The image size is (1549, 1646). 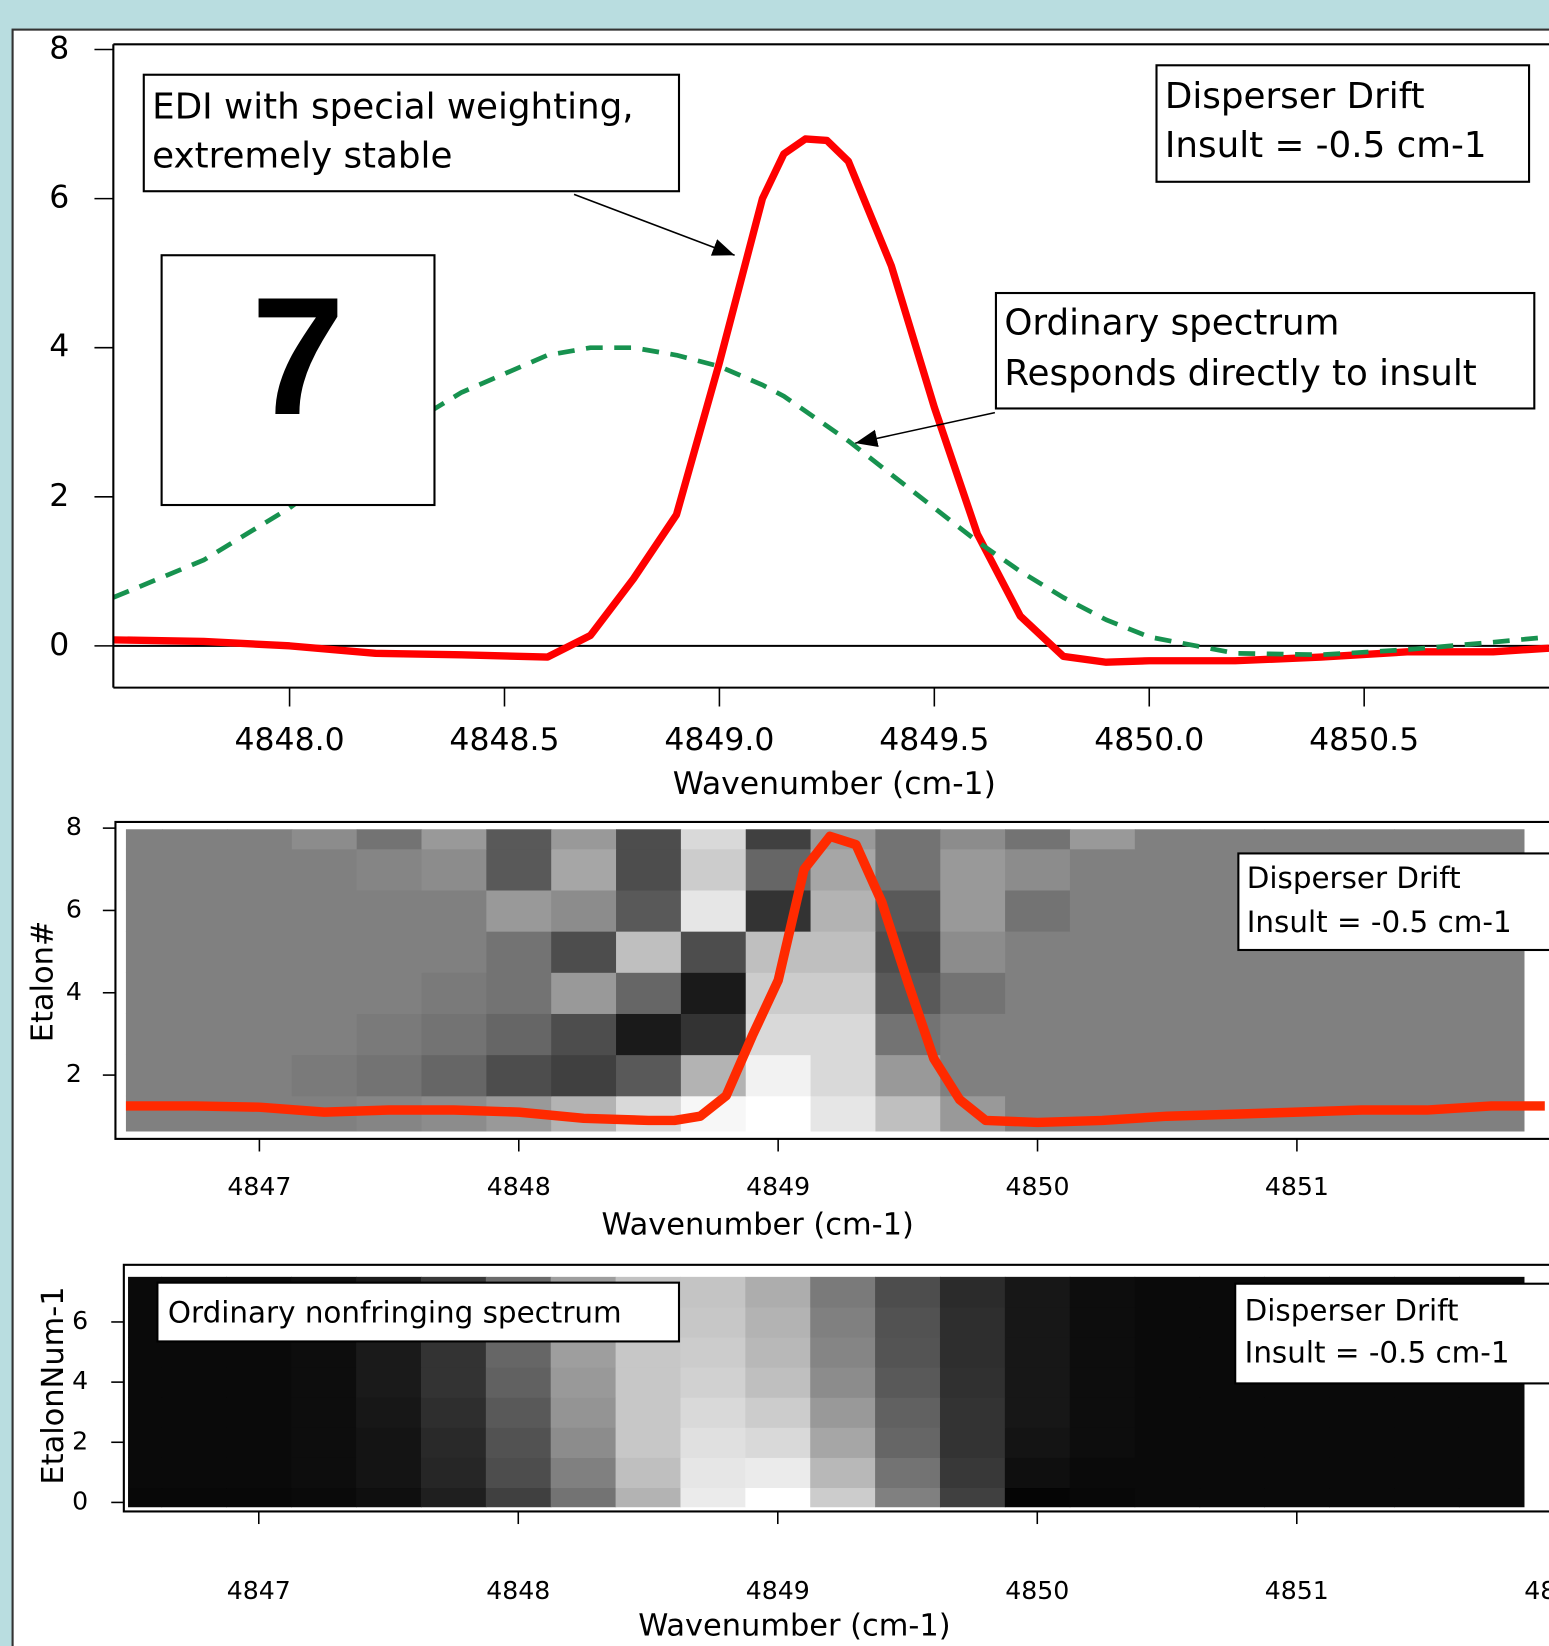 I want to click on x-tick-label: 4849, so click(x=778, y=1590).